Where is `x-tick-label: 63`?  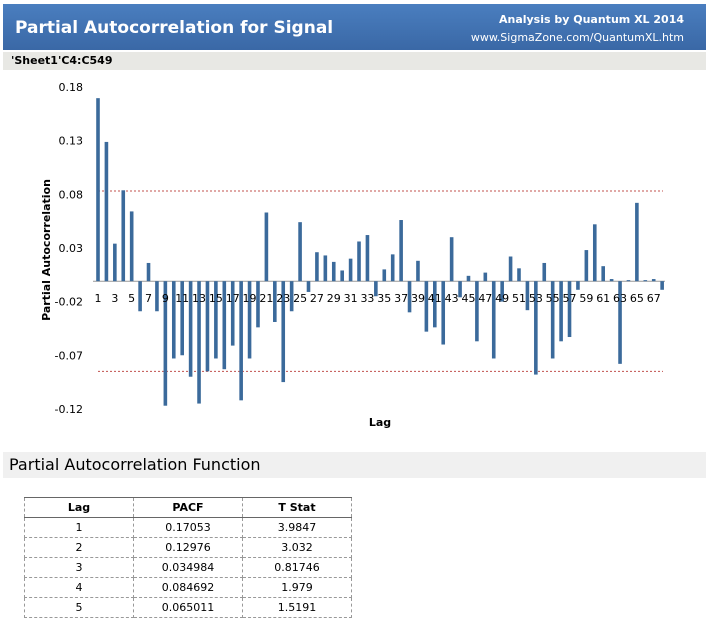
x-tick-label: 63 is located at coordinates (620, 298).